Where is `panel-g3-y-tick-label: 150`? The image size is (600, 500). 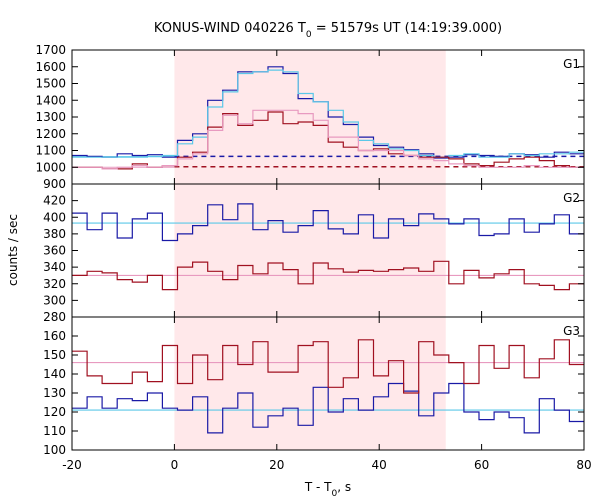 panel-g3-y-tick-label: 150 is located at coordinates (54, 355).